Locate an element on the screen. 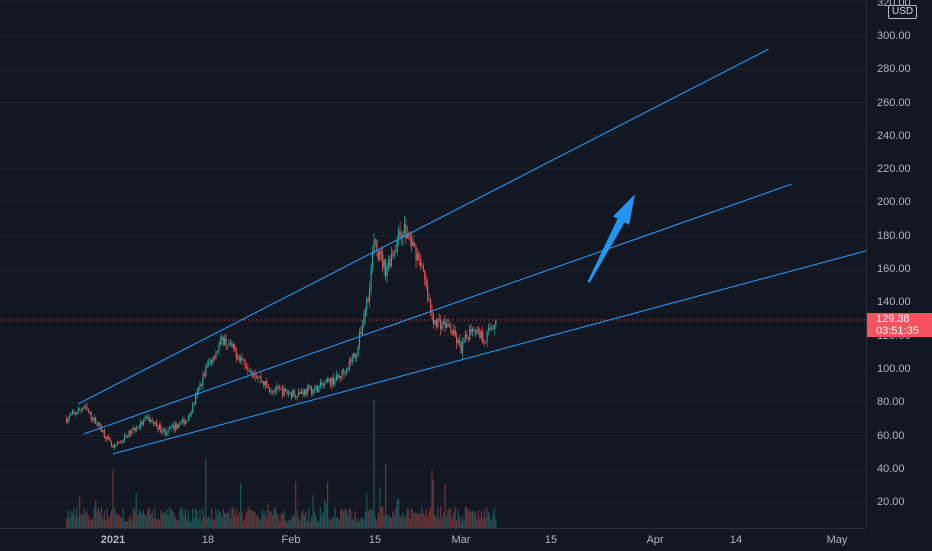 The width and height of the screenshot is (932, 551). time-tick-label: Feb is located at coordinates (291, 540).